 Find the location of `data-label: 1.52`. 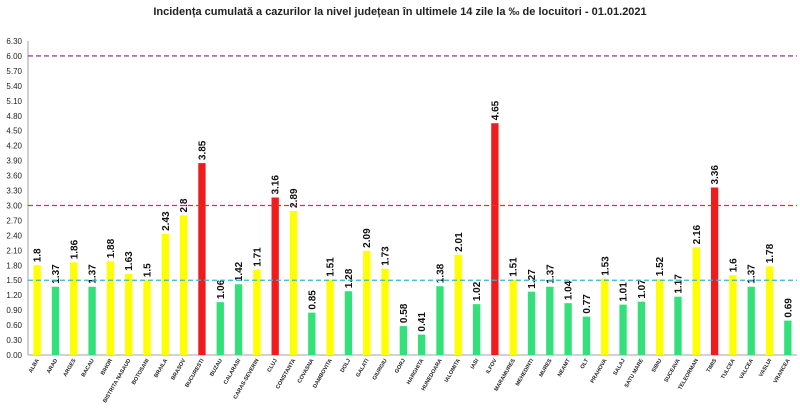

data-label: 1.52 is located at coordinates (660, 266).